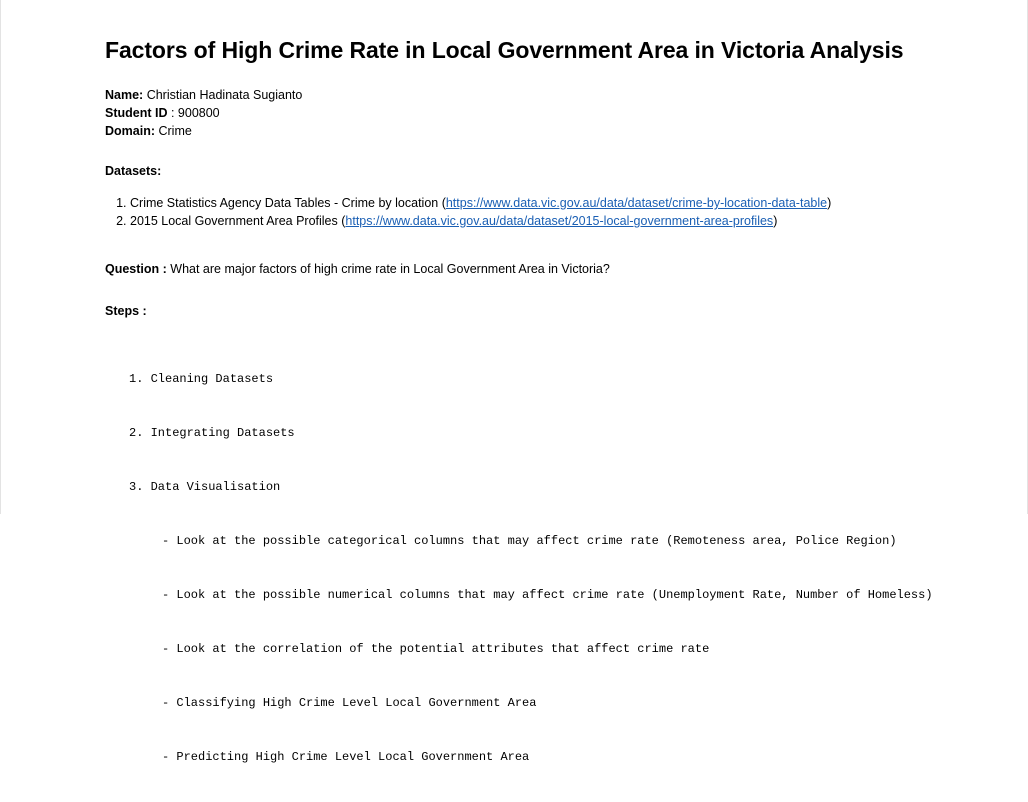 The width and height of the screenshot is (1028, 802). Describe the element at coordinates (126, 311) in the screenshot. I see `steps-heading: Steps :` at that location.